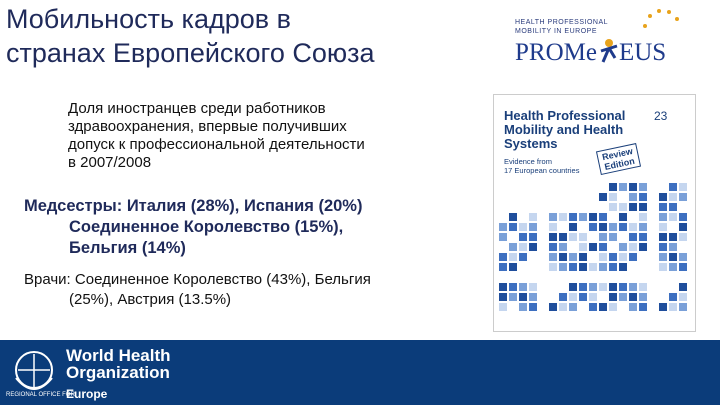 This screenshot has width=720, height=405. Describe the element at coordinates (40, 395) in the screenshot. I see `office: REGIONAL OFFICE FOR` at that location.